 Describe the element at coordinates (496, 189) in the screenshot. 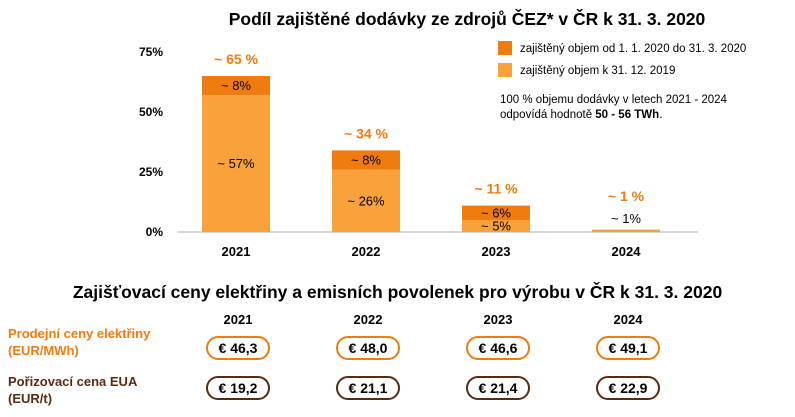

I see `bar-total-label: ~ 11 %` at that location.